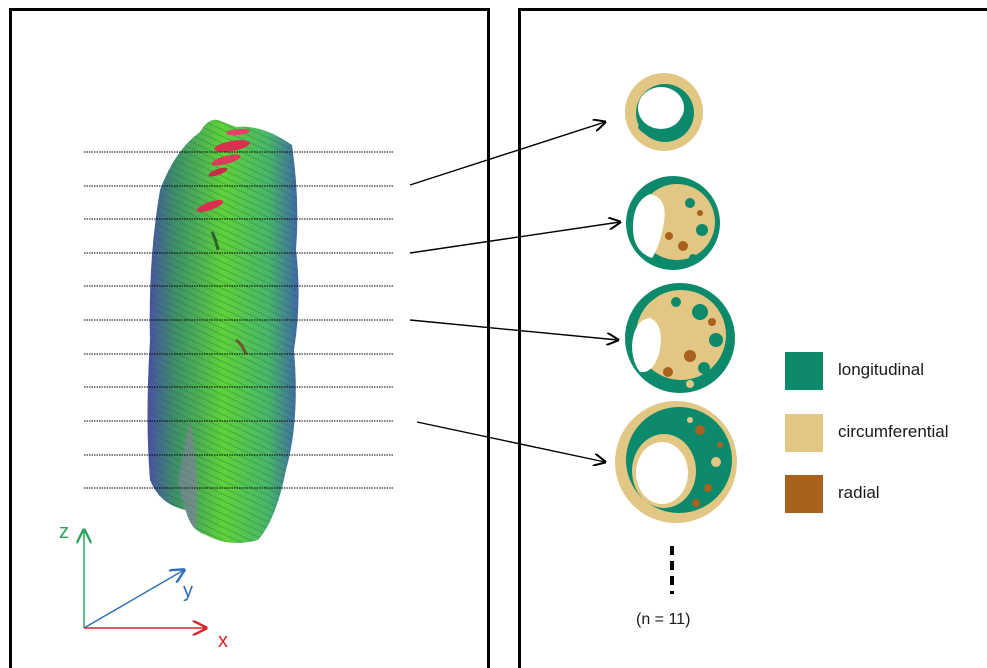  I want to click on legend-label-longitudinal: longitudinal, so click(881, 369).